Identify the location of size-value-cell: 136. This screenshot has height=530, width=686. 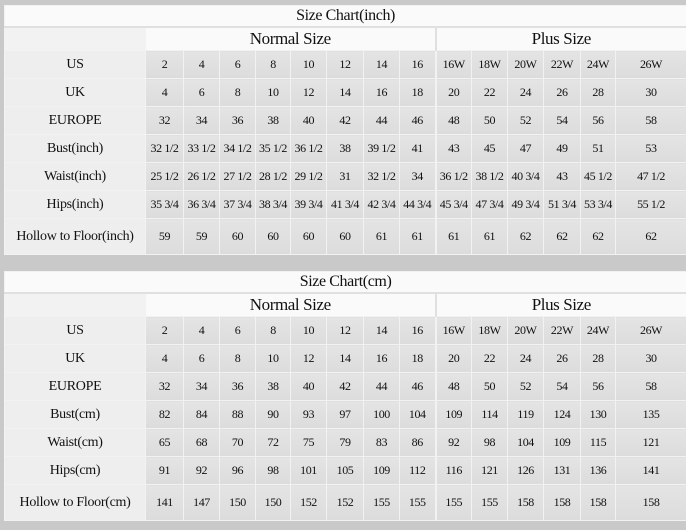
(598, 470).